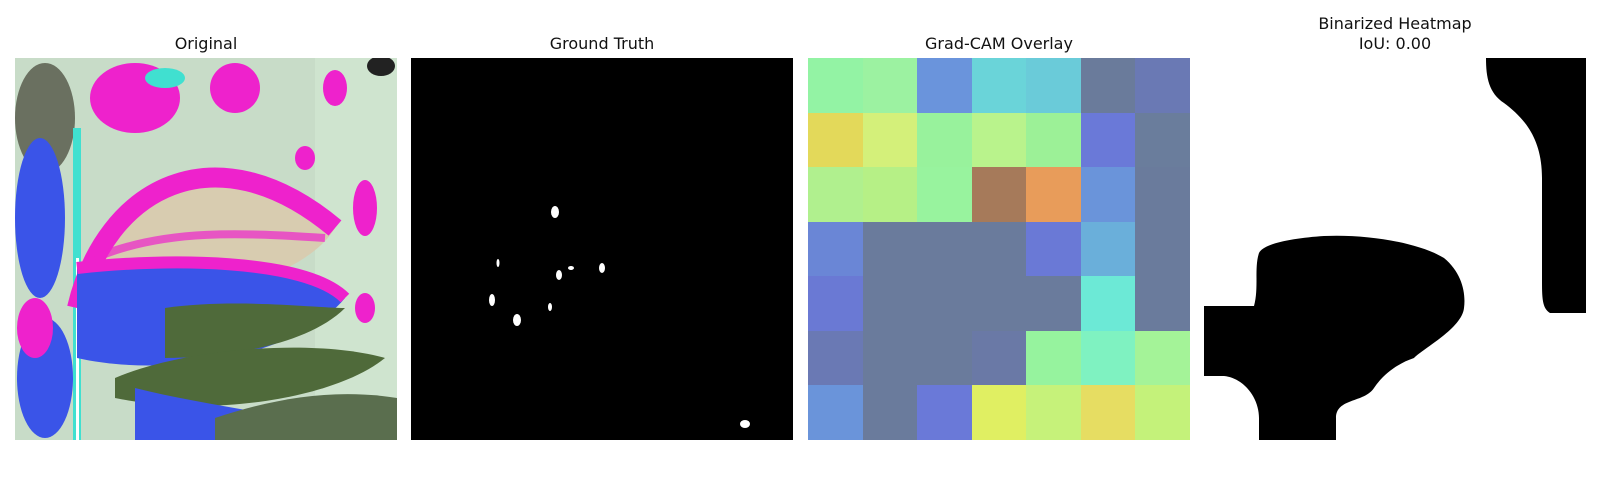 The height and width of the screenshot is (500, 1600). What do you see at coordinates (1395, 43) in the screenshot?
I see `iou-label: IoU: 0.00` at bounding box center [1395, 43].